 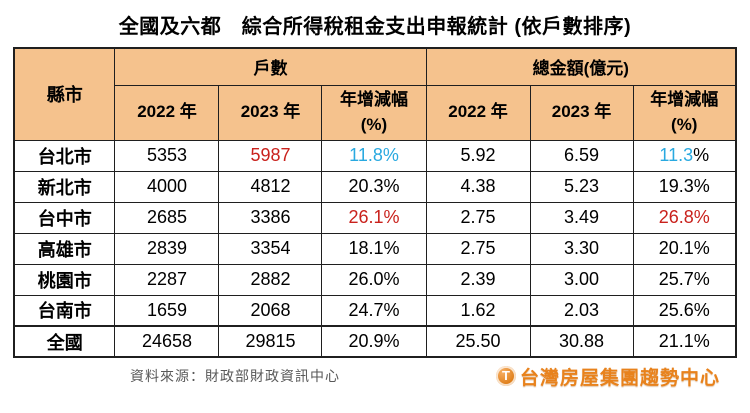 What do you see at coordinates (270, 341) in the screenshot?
I see `value-cell: 29815` at bounding box center [270, 341].